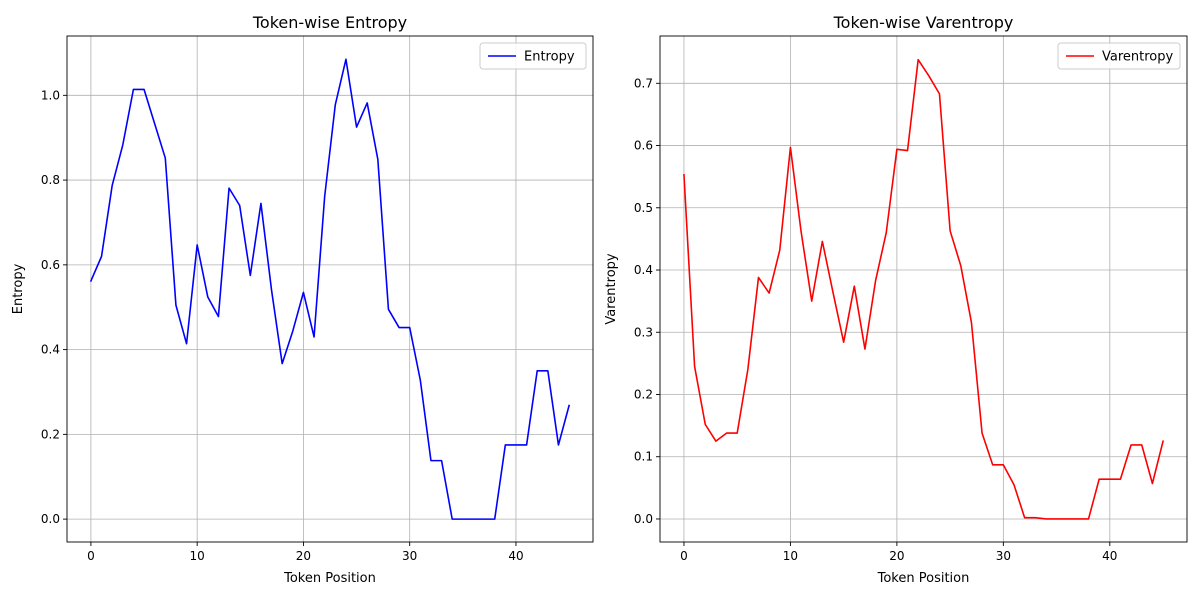 Image resolution: width=1200 pixels, height=600 pixels. What do you see at coordinates (1109, 556) in the screenshot?
I see `varentropy-xtick-label: 40` at bounding box center [1109, 556].